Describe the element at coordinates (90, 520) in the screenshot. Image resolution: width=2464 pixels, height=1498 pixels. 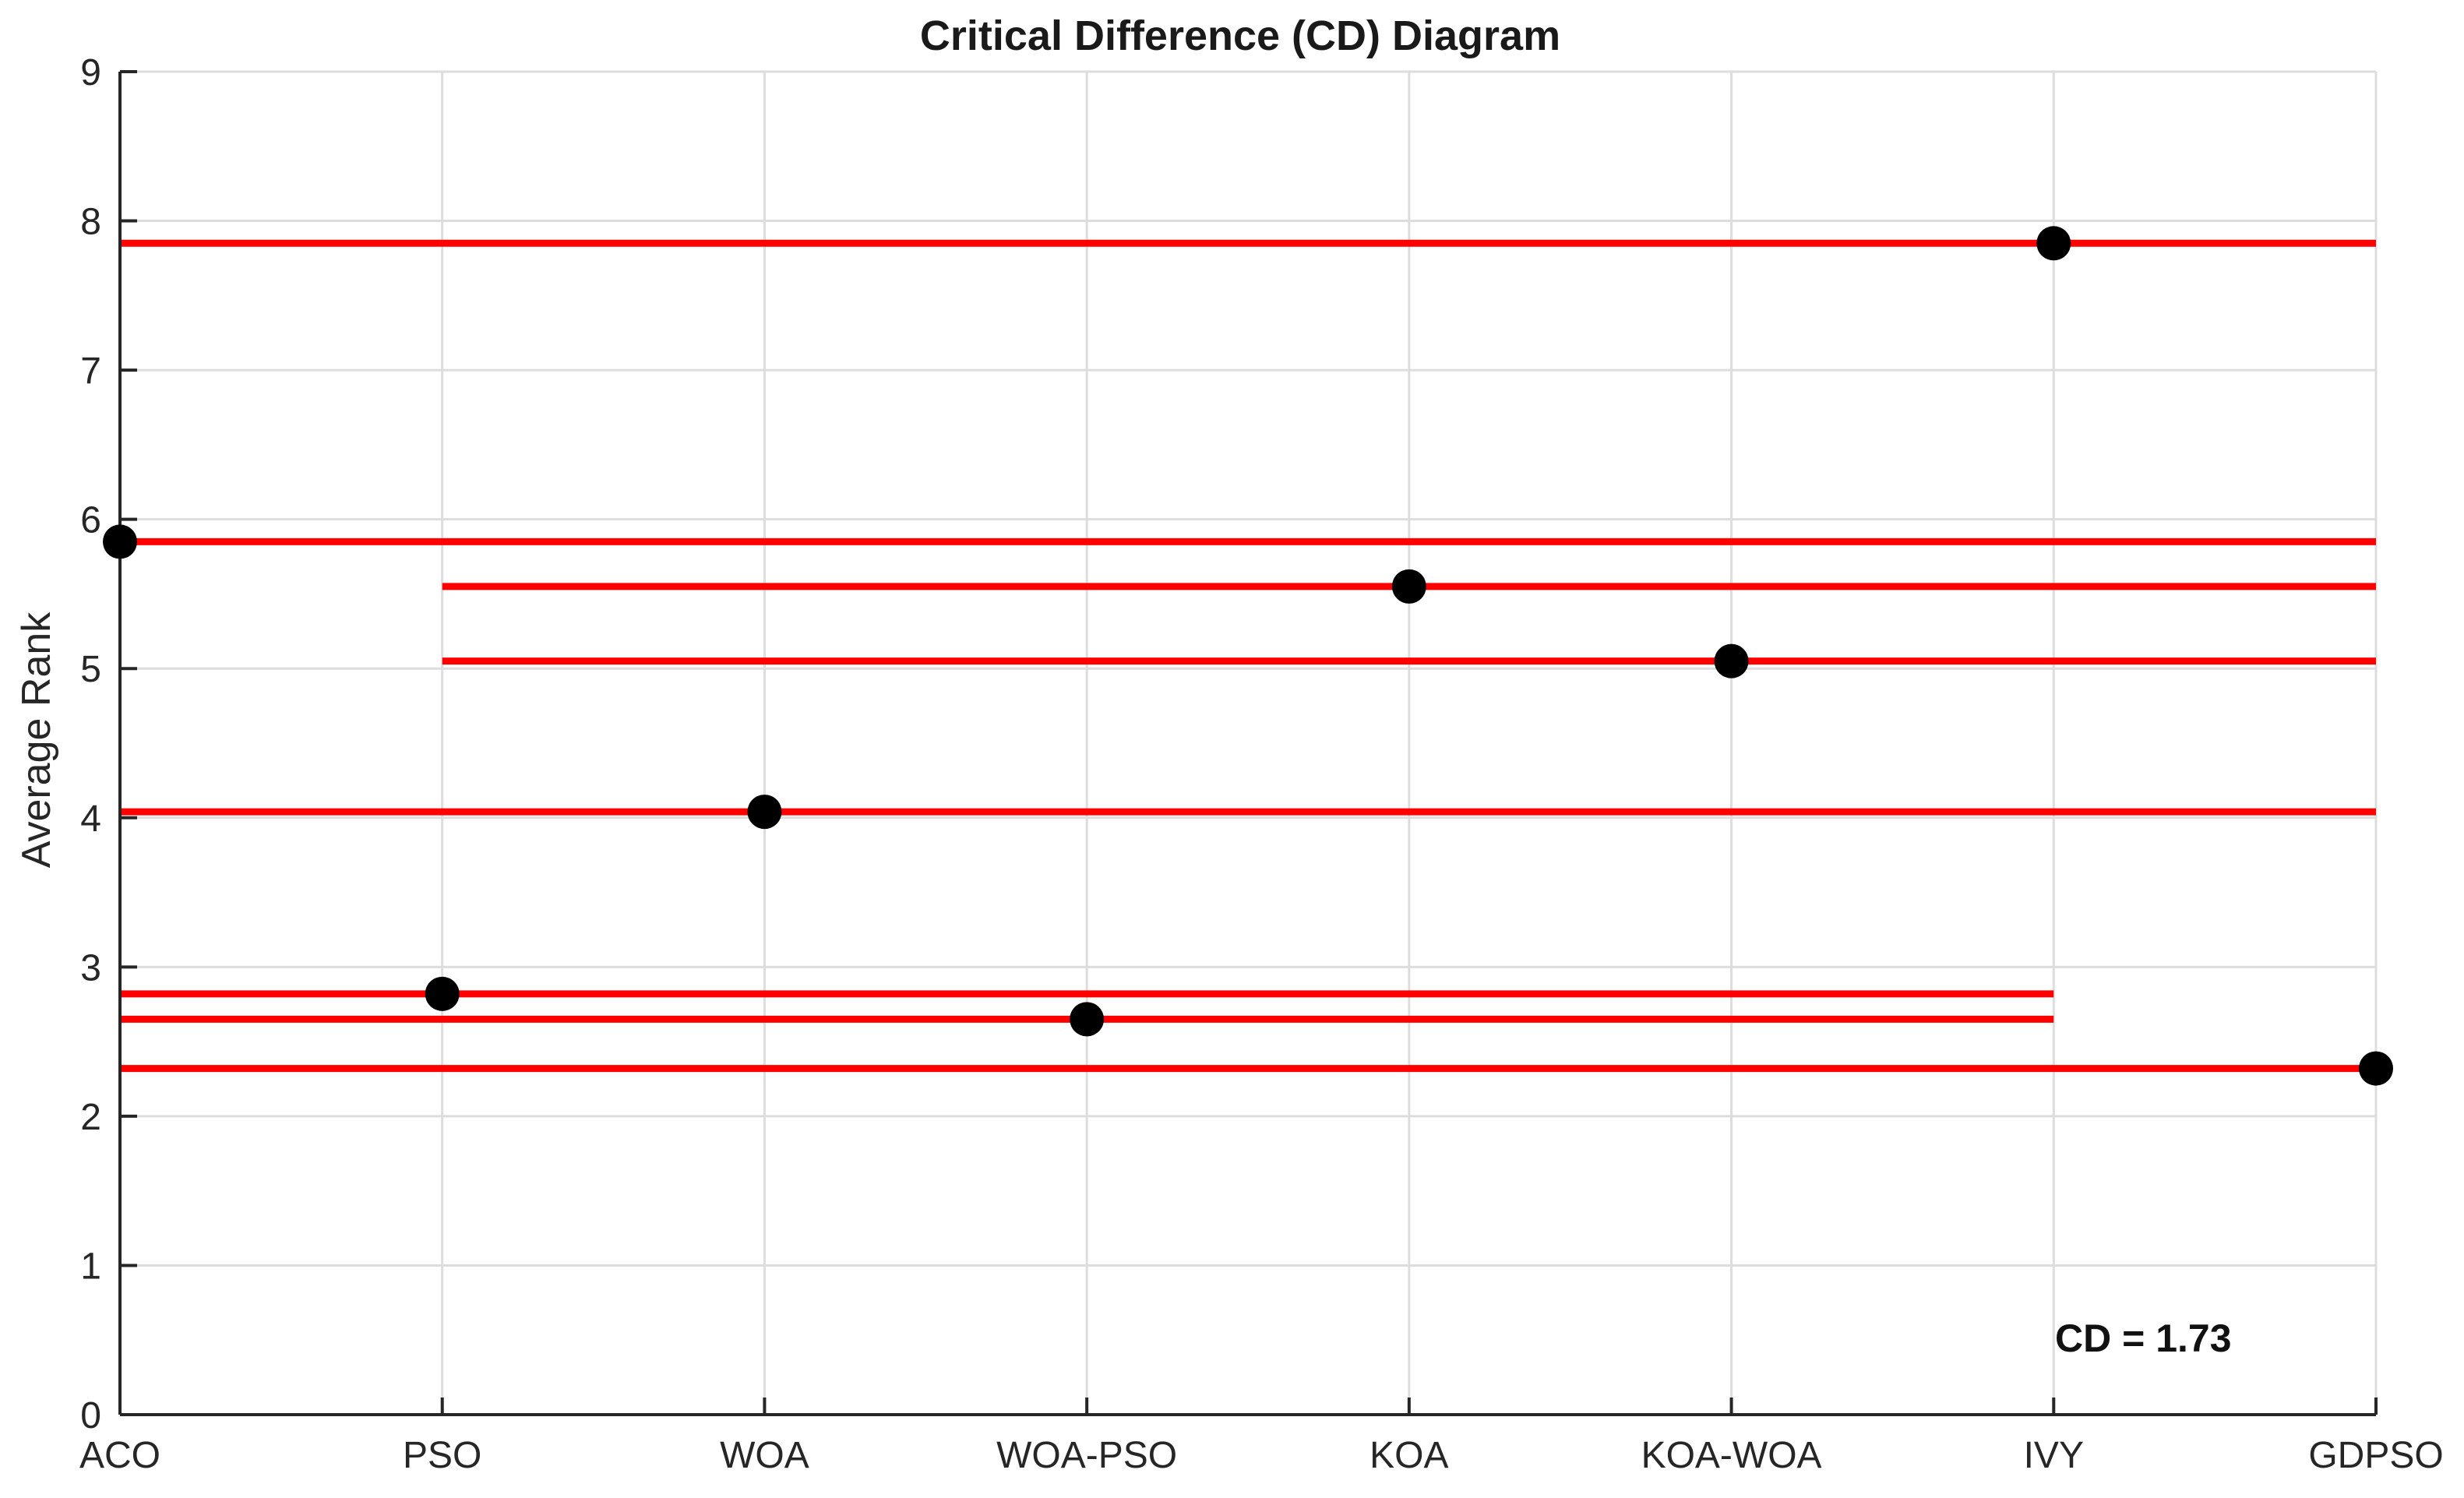
I see `y-tick-label: 6` at that location.